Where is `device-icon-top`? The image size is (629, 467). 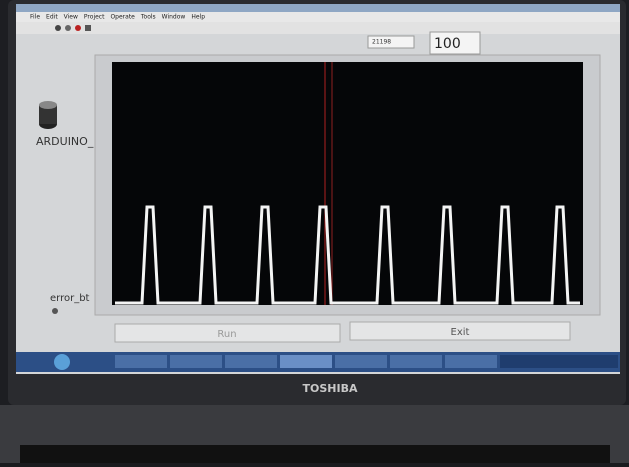 device-icon-top is located at coordinates (48, 105).